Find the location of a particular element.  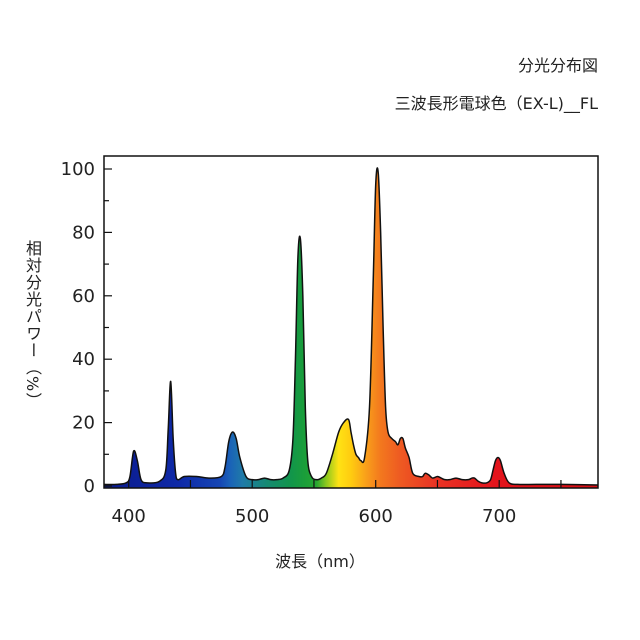

chart-title: 分光分布図 is located at coordinates (557, 65).